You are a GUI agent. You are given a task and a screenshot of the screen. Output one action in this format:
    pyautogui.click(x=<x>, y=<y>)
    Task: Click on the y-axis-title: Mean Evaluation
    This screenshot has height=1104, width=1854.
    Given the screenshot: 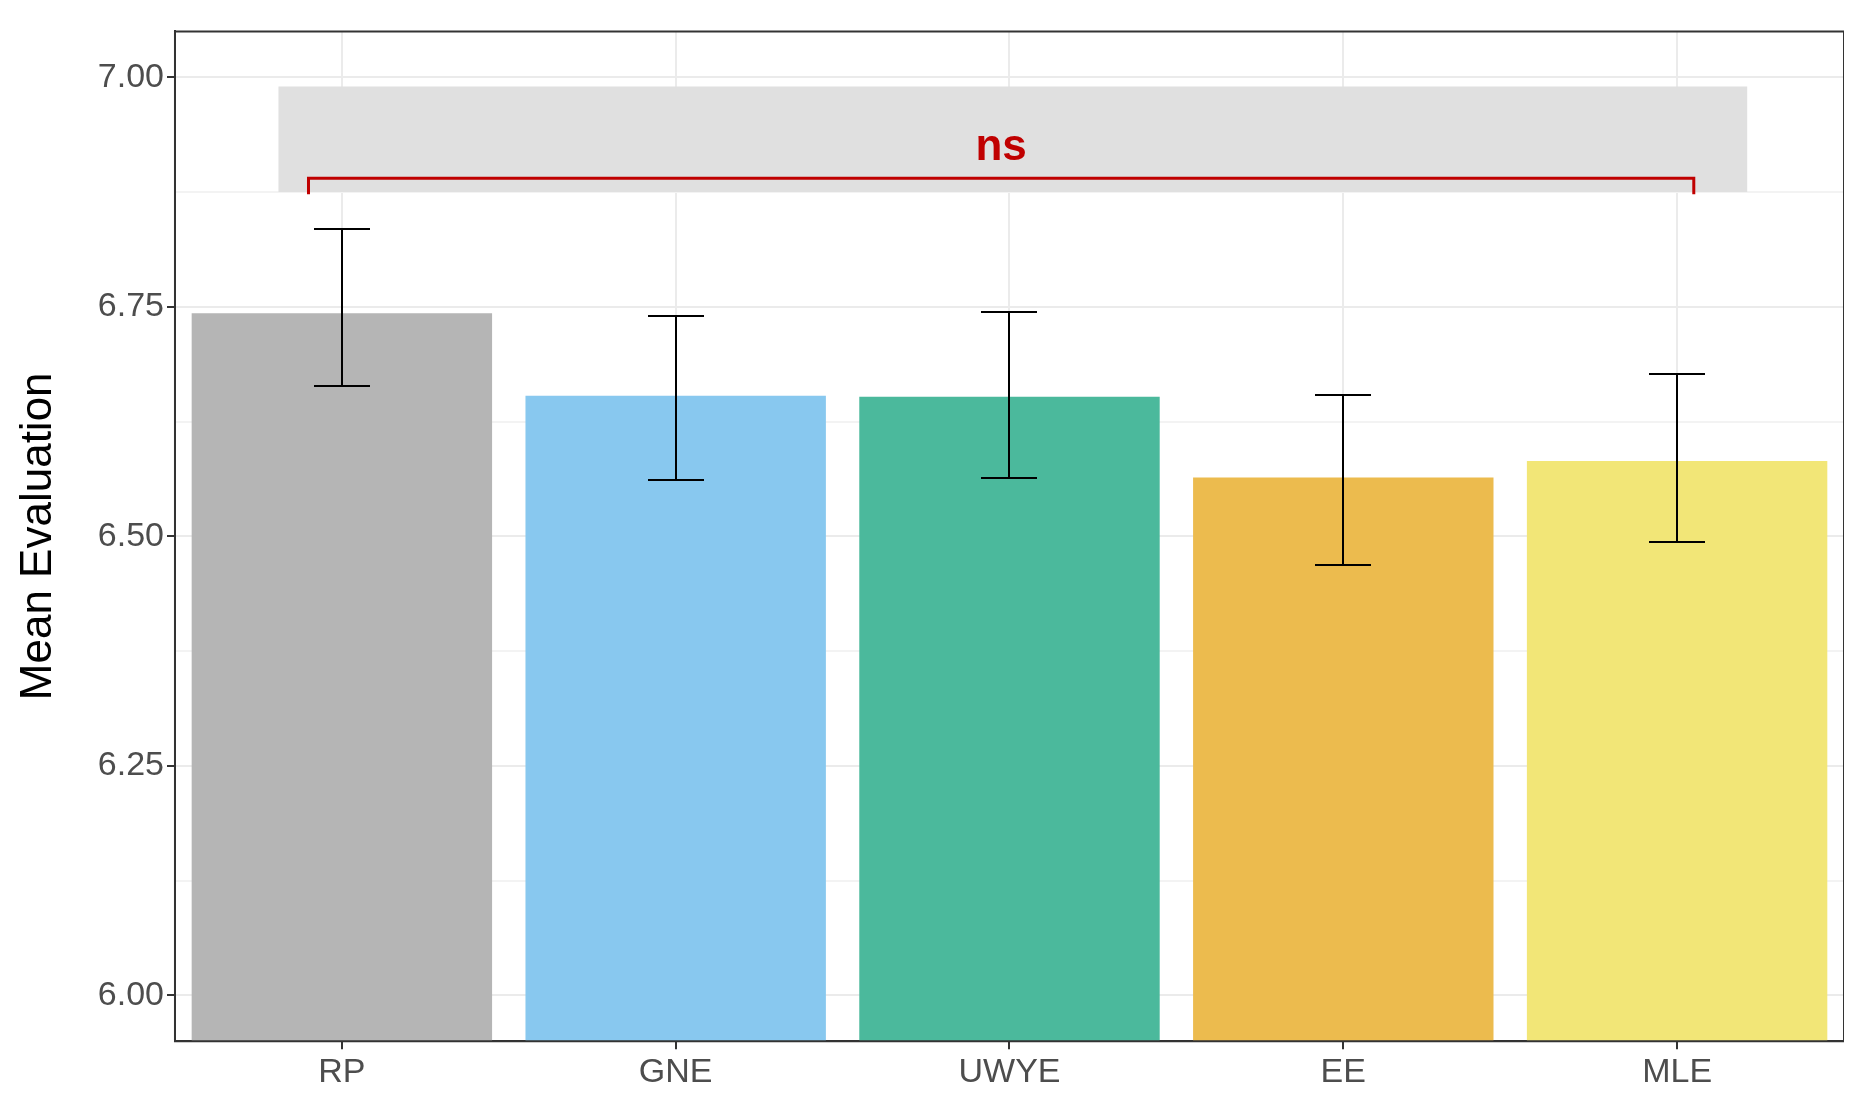 What is the action you would take?
    pyautogui.click(x=35, y=536)
    